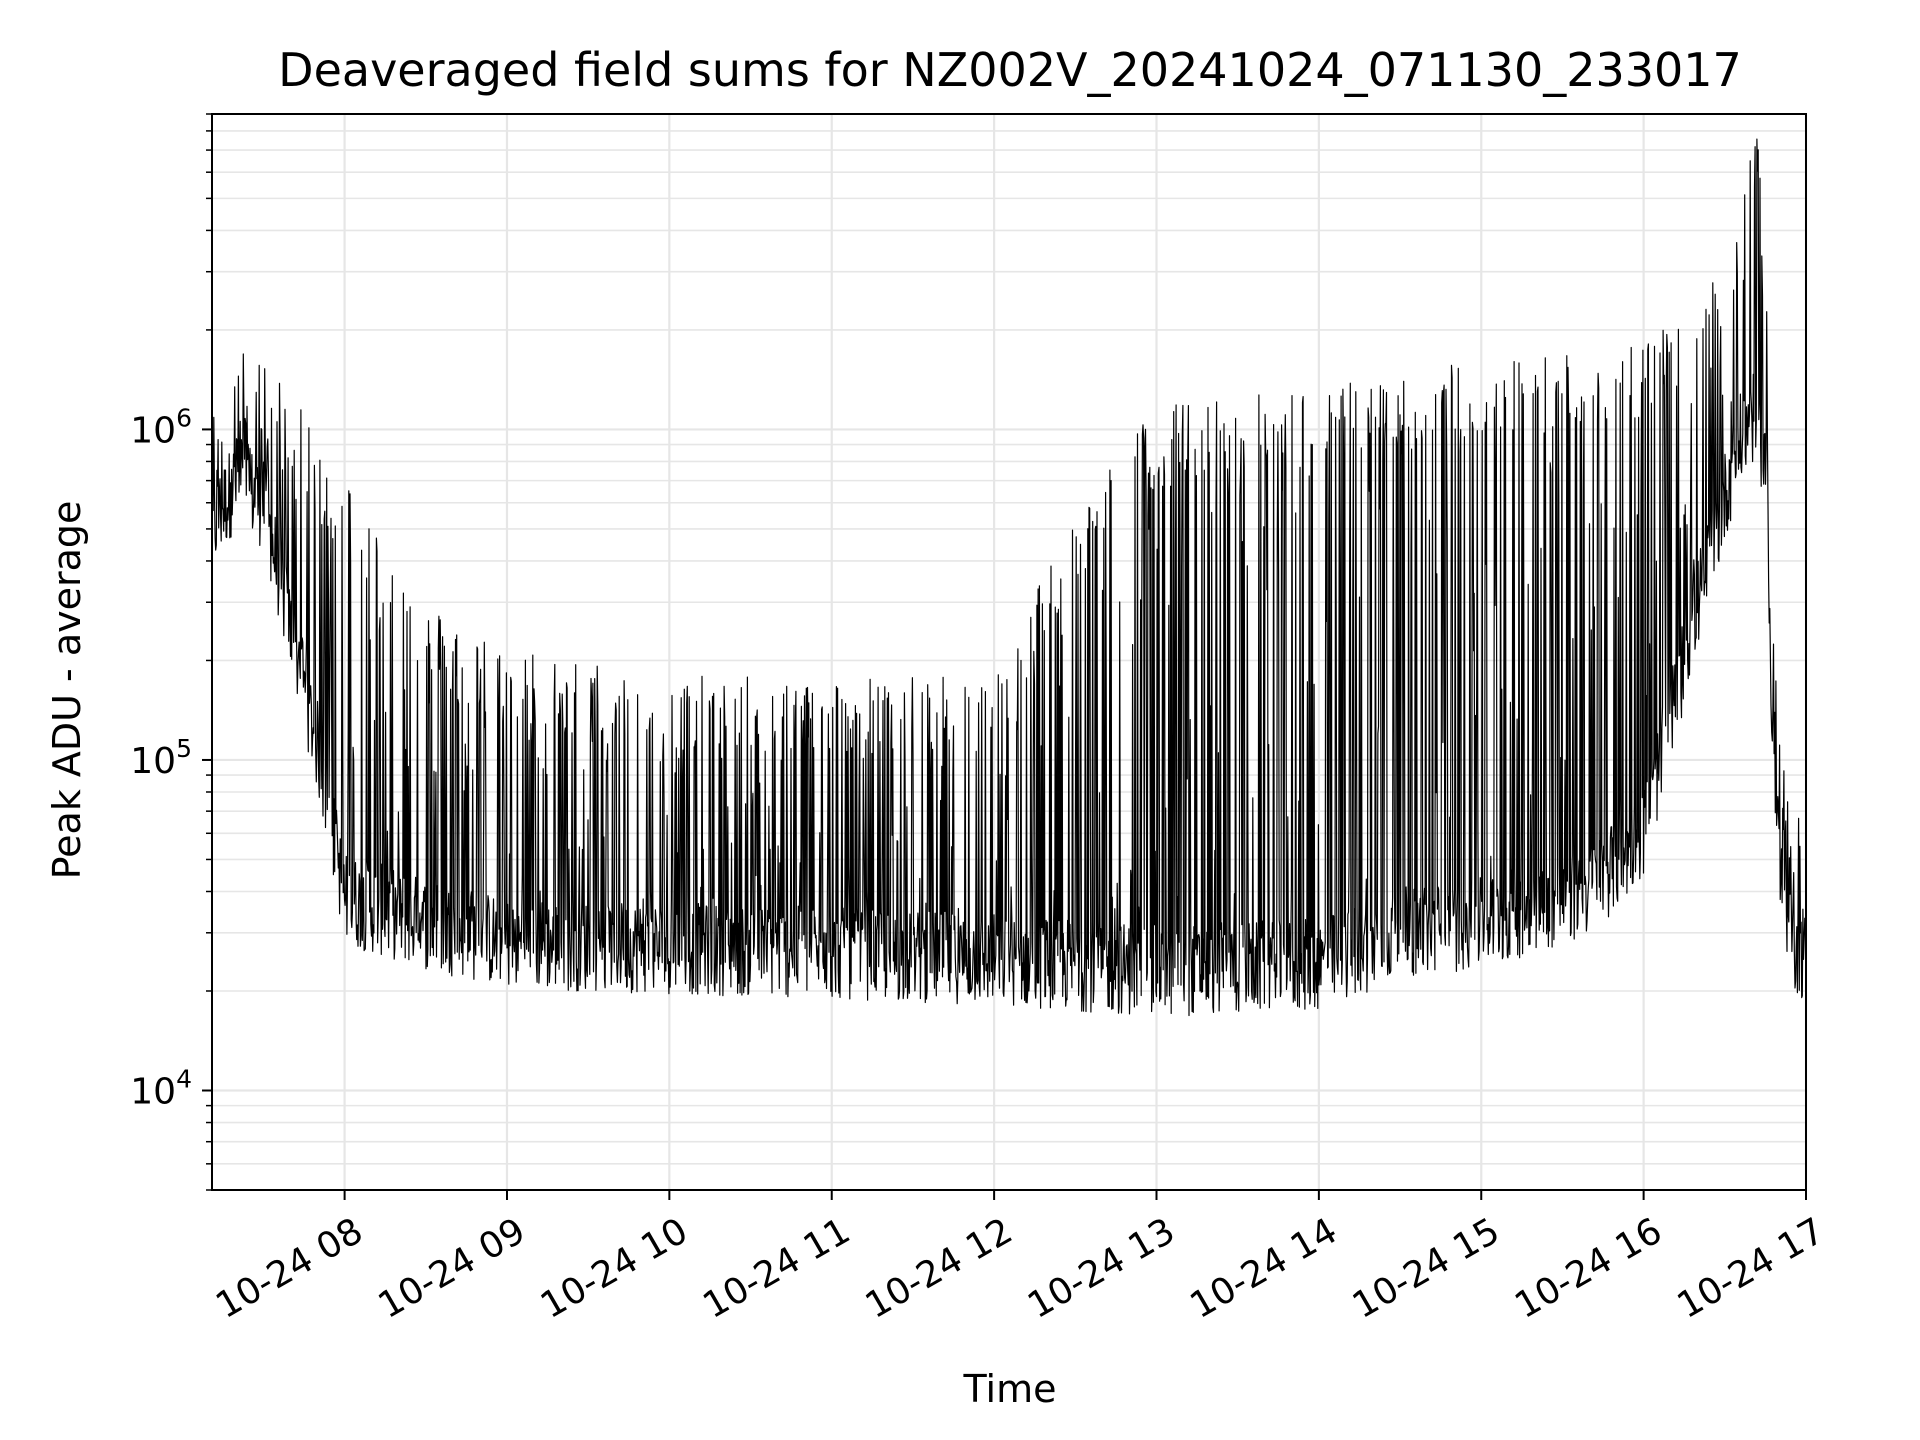  What do you see at coordinates (161, 427) in the screenshot?
I see `y-tick-label: 10⁶` at bounding box center [161, 427].